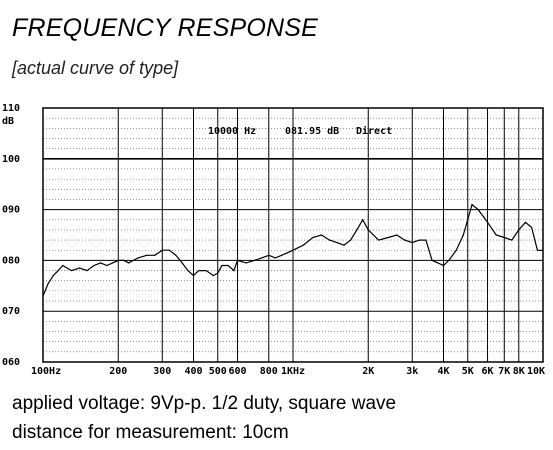 The image size is (553, 450). What do you see at coordinates (293, 371) in the screenshot?
I see `x-tick-label: 1KHz` at bounding box center [293, 371].